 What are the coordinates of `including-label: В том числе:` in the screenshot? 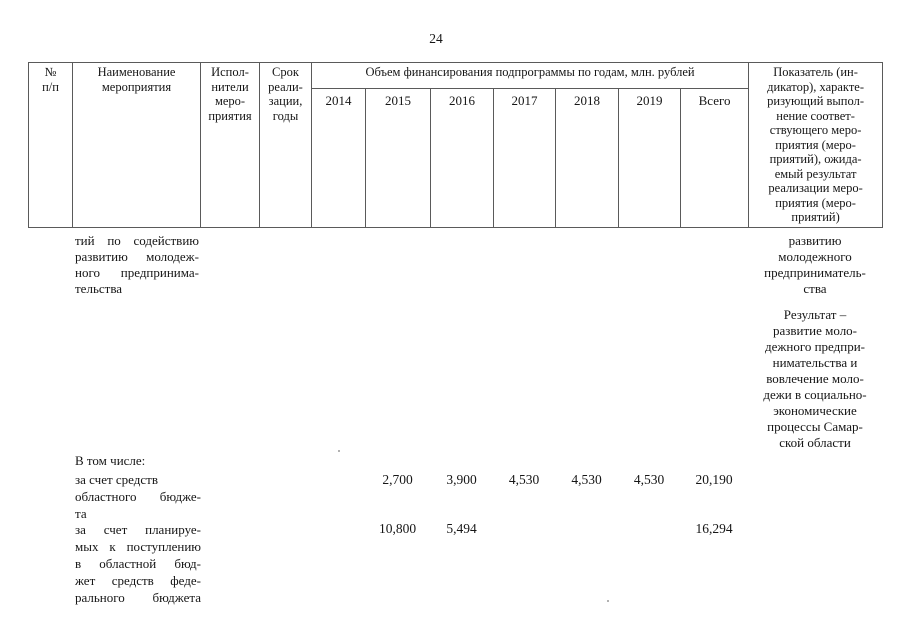 It's located at (110, 460).